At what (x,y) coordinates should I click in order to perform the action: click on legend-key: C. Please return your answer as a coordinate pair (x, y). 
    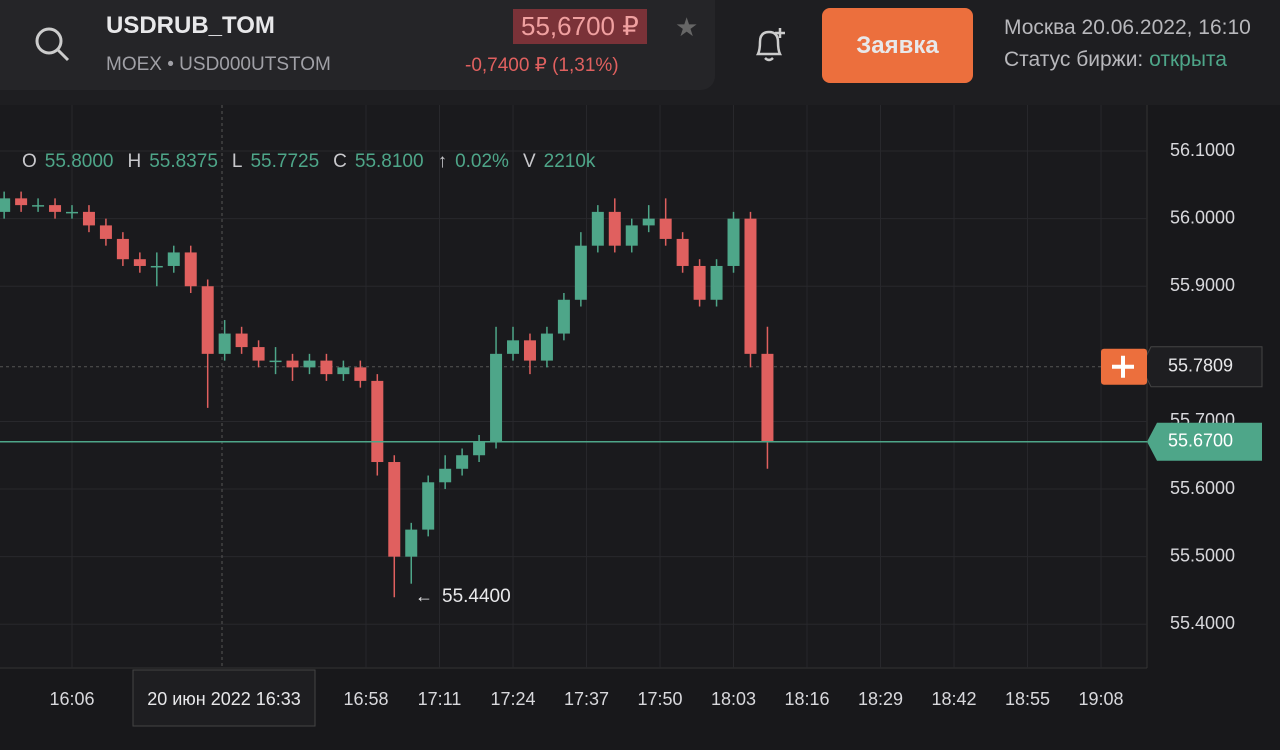
    Looking at the image, I should click on (340, 161).